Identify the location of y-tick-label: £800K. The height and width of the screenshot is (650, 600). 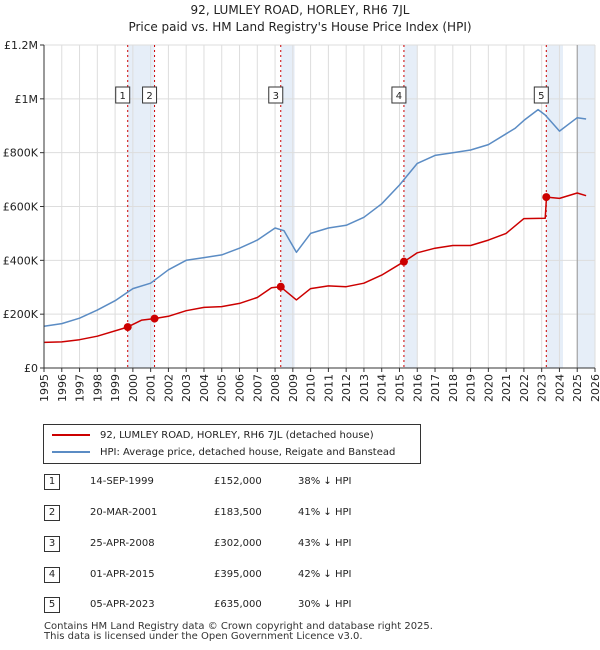
(21, 153).